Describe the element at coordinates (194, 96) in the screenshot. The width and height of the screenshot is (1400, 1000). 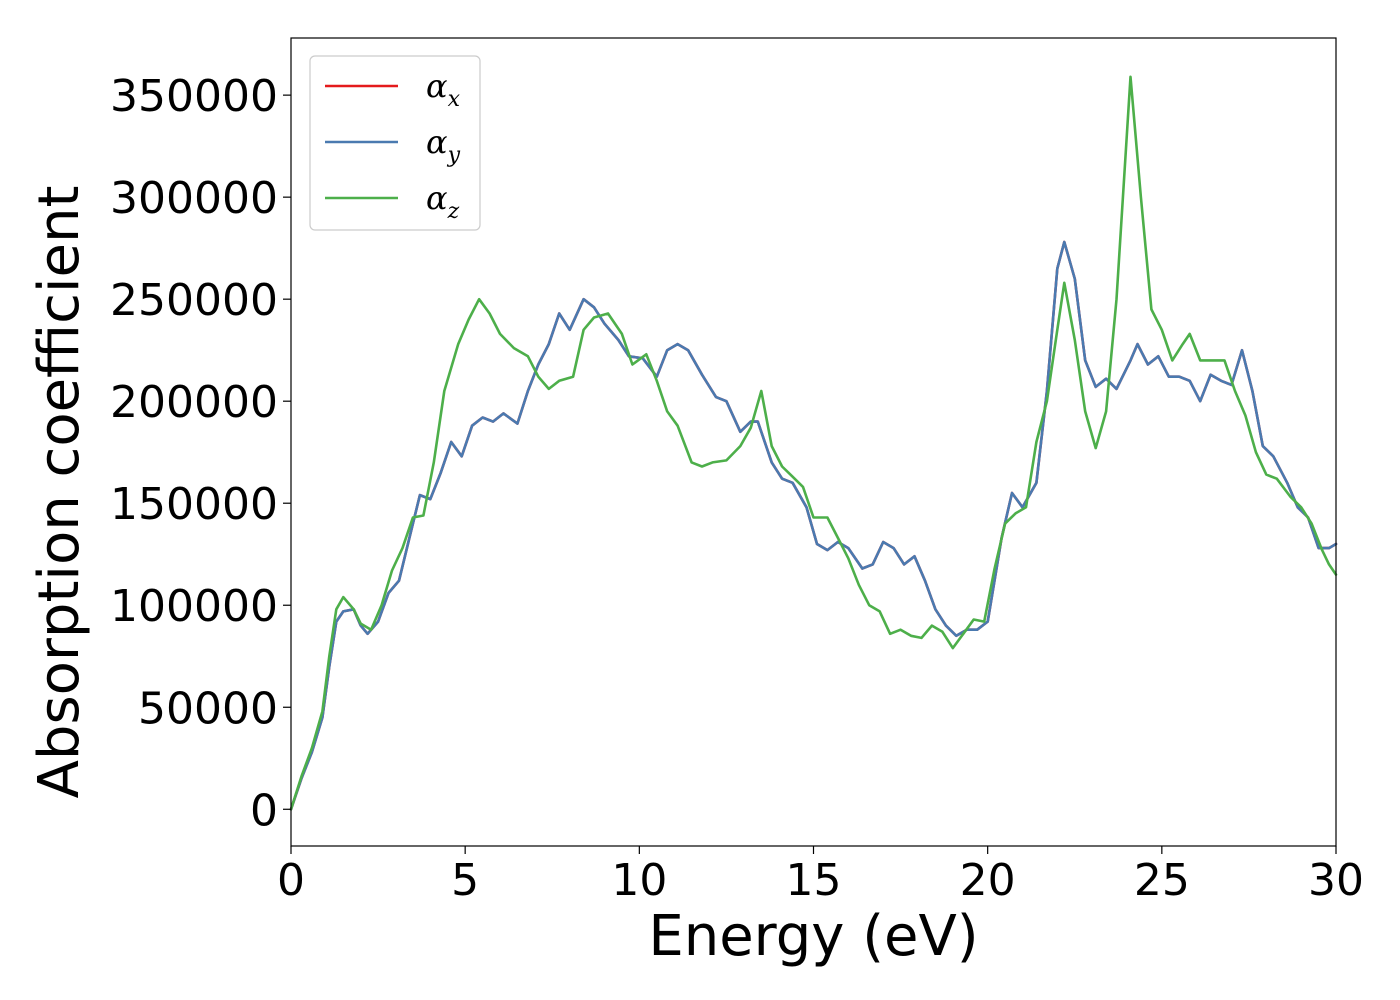
I see `y-tick-label: 350000` at that location.